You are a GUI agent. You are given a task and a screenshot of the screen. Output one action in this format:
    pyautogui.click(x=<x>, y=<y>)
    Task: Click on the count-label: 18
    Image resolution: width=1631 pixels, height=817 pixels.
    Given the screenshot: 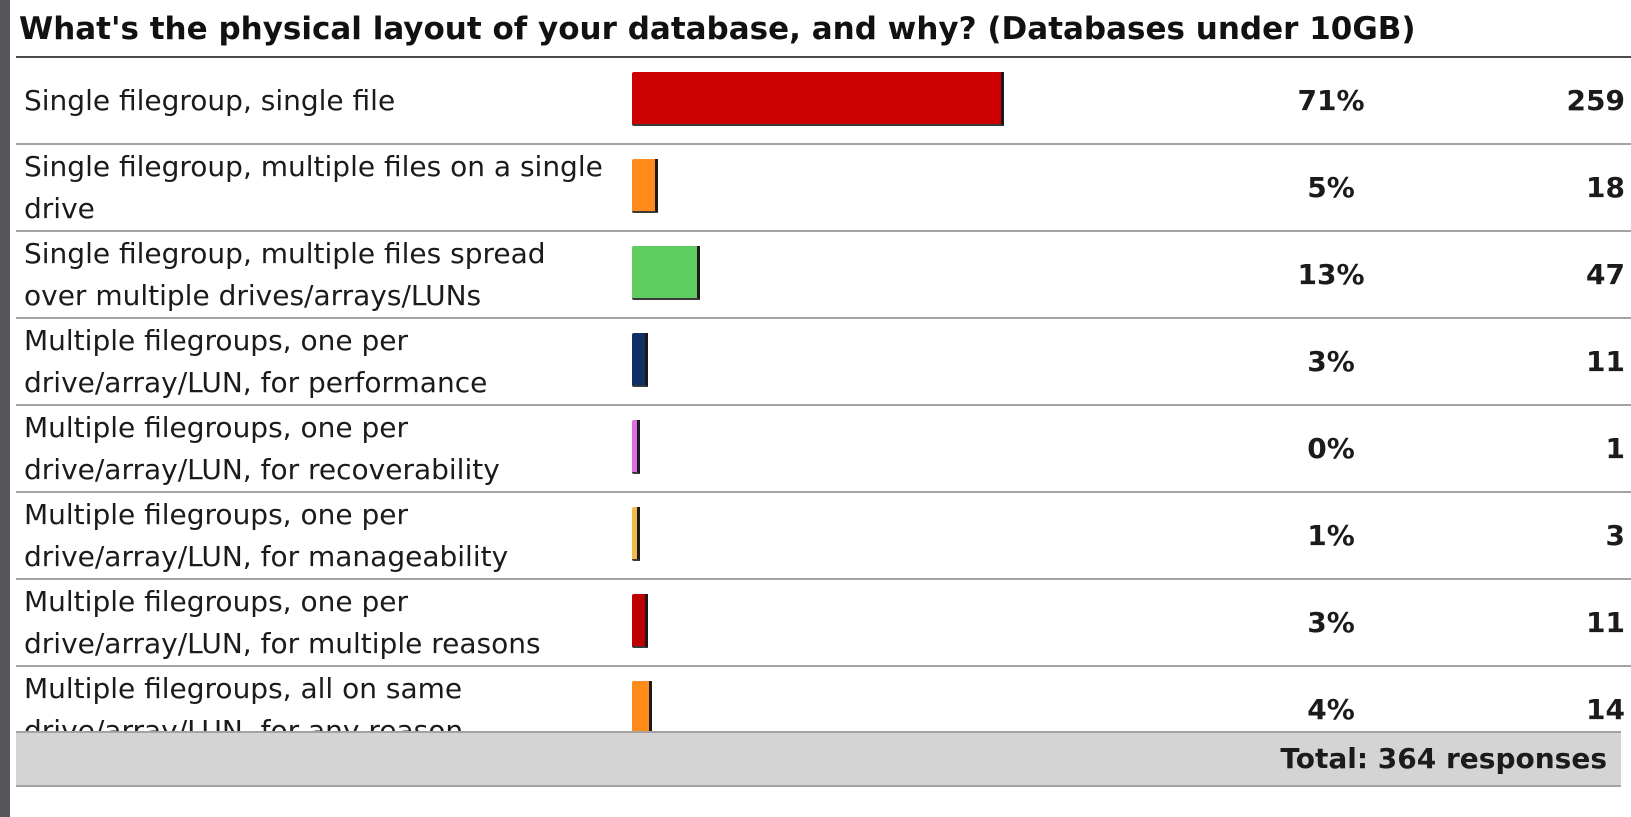 What is the action you would take?
    pyautogui.click(x=1605, y=187)
    